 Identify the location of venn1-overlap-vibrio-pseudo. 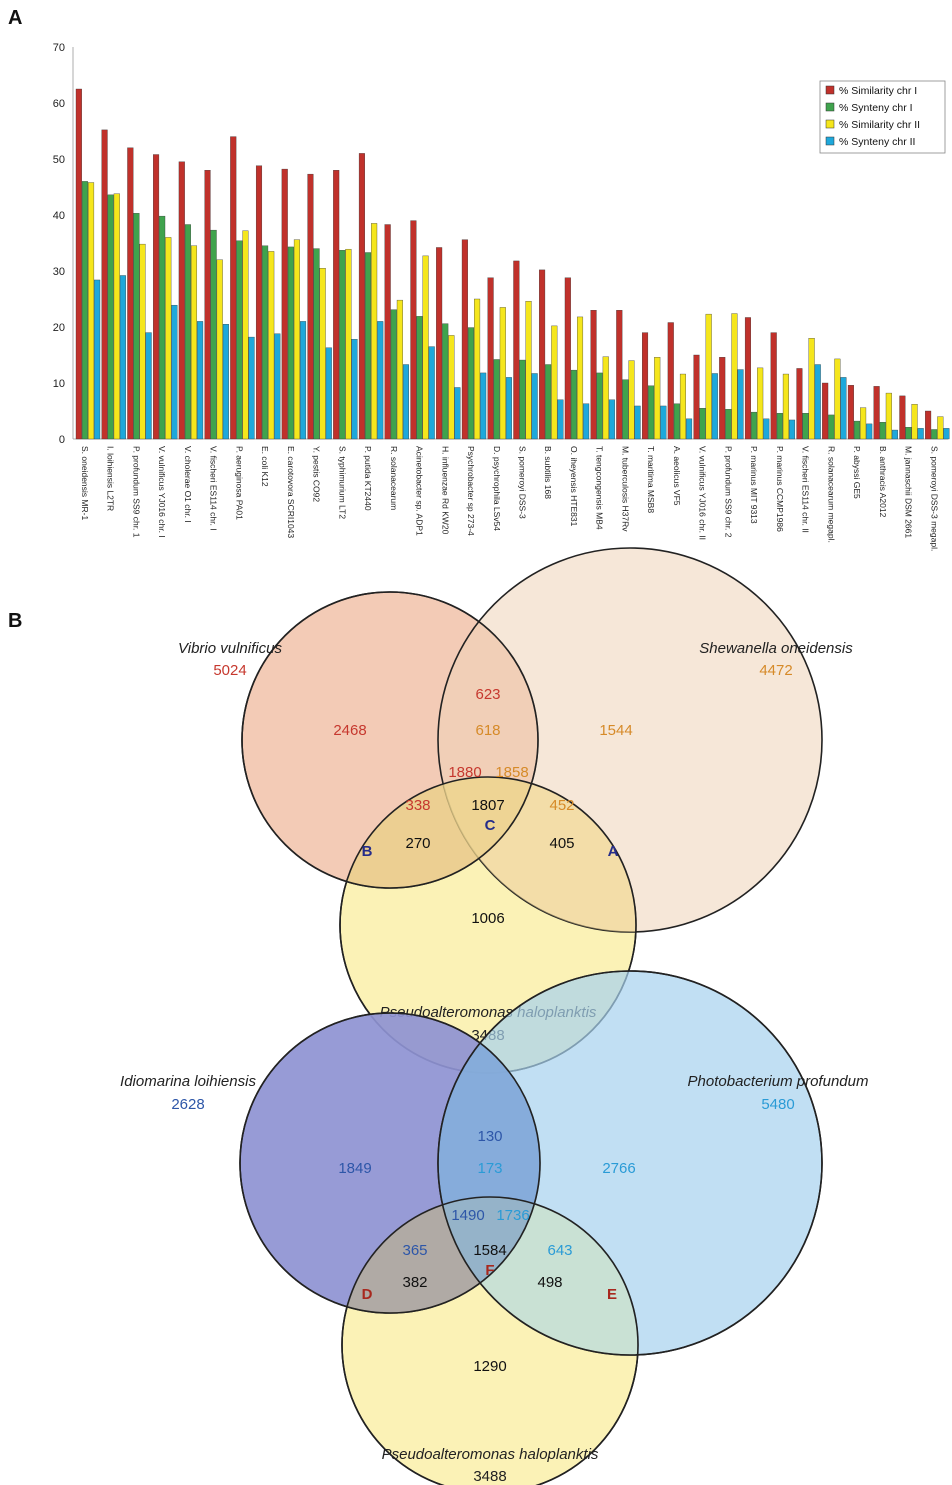
(439, 832).